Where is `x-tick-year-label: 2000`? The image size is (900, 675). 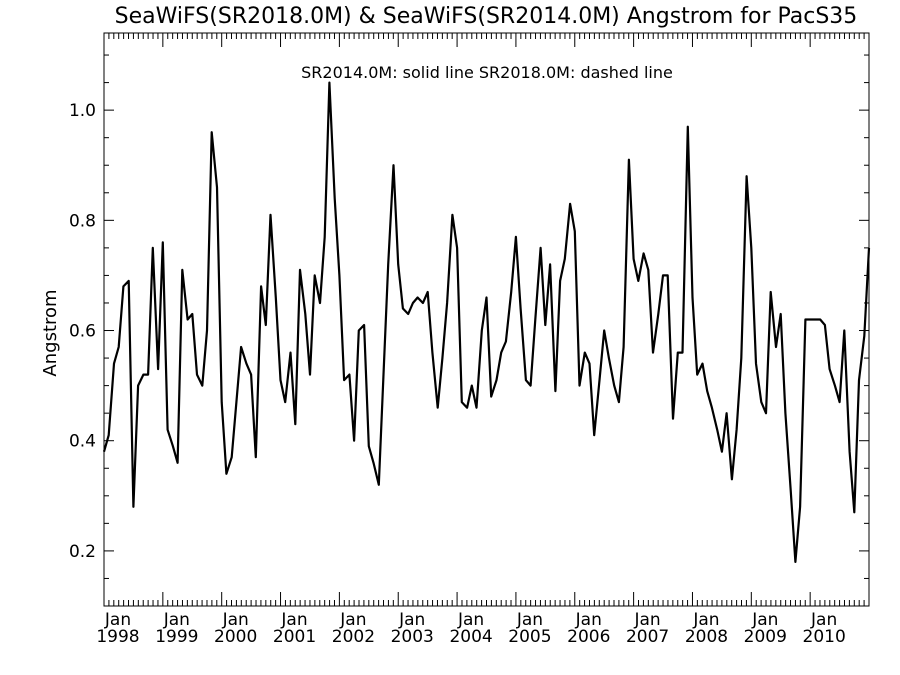
x-tick-year-label: 2000 is located at coordinates (235, 637).